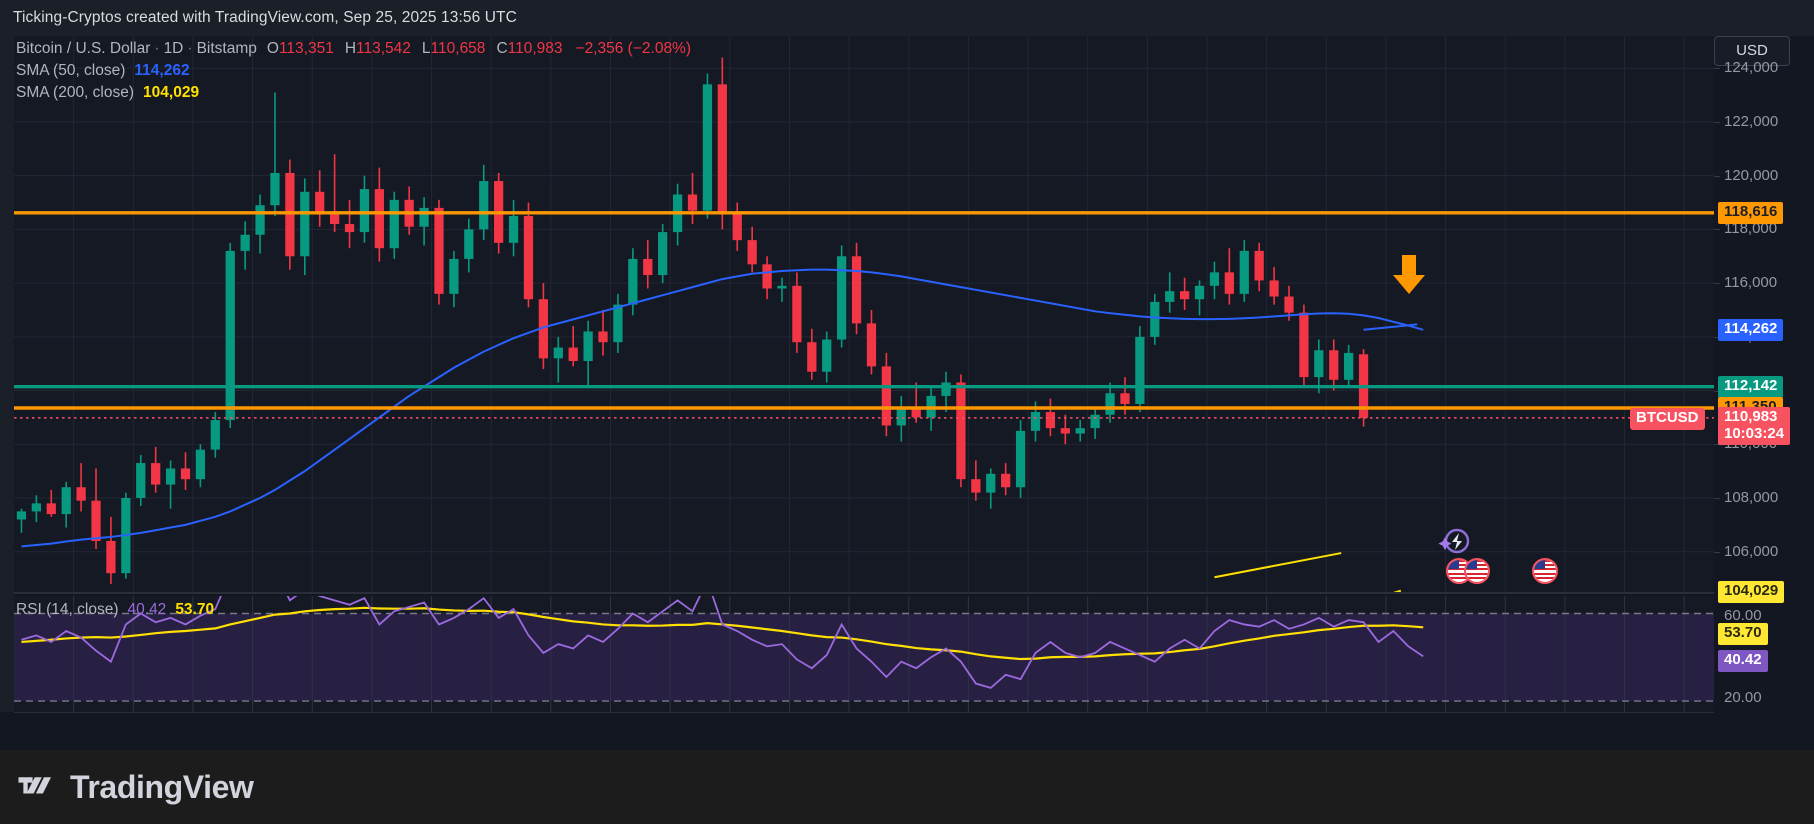  What do you see at coordinates (1751, 121) in the screenshot?
I see `price-tick-122000: 122,000` at bounding box center [1751, 121].